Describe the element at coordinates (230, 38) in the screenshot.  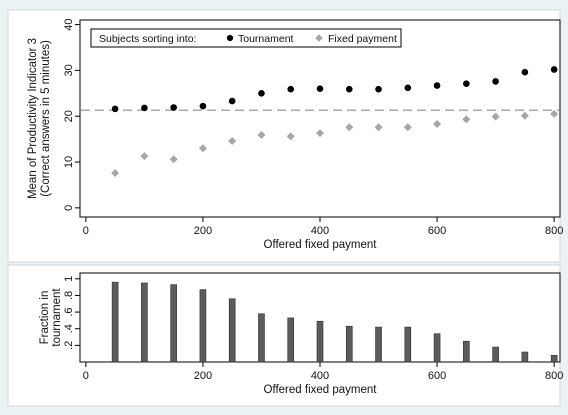
I see `legend-tournament-marker` at that location.